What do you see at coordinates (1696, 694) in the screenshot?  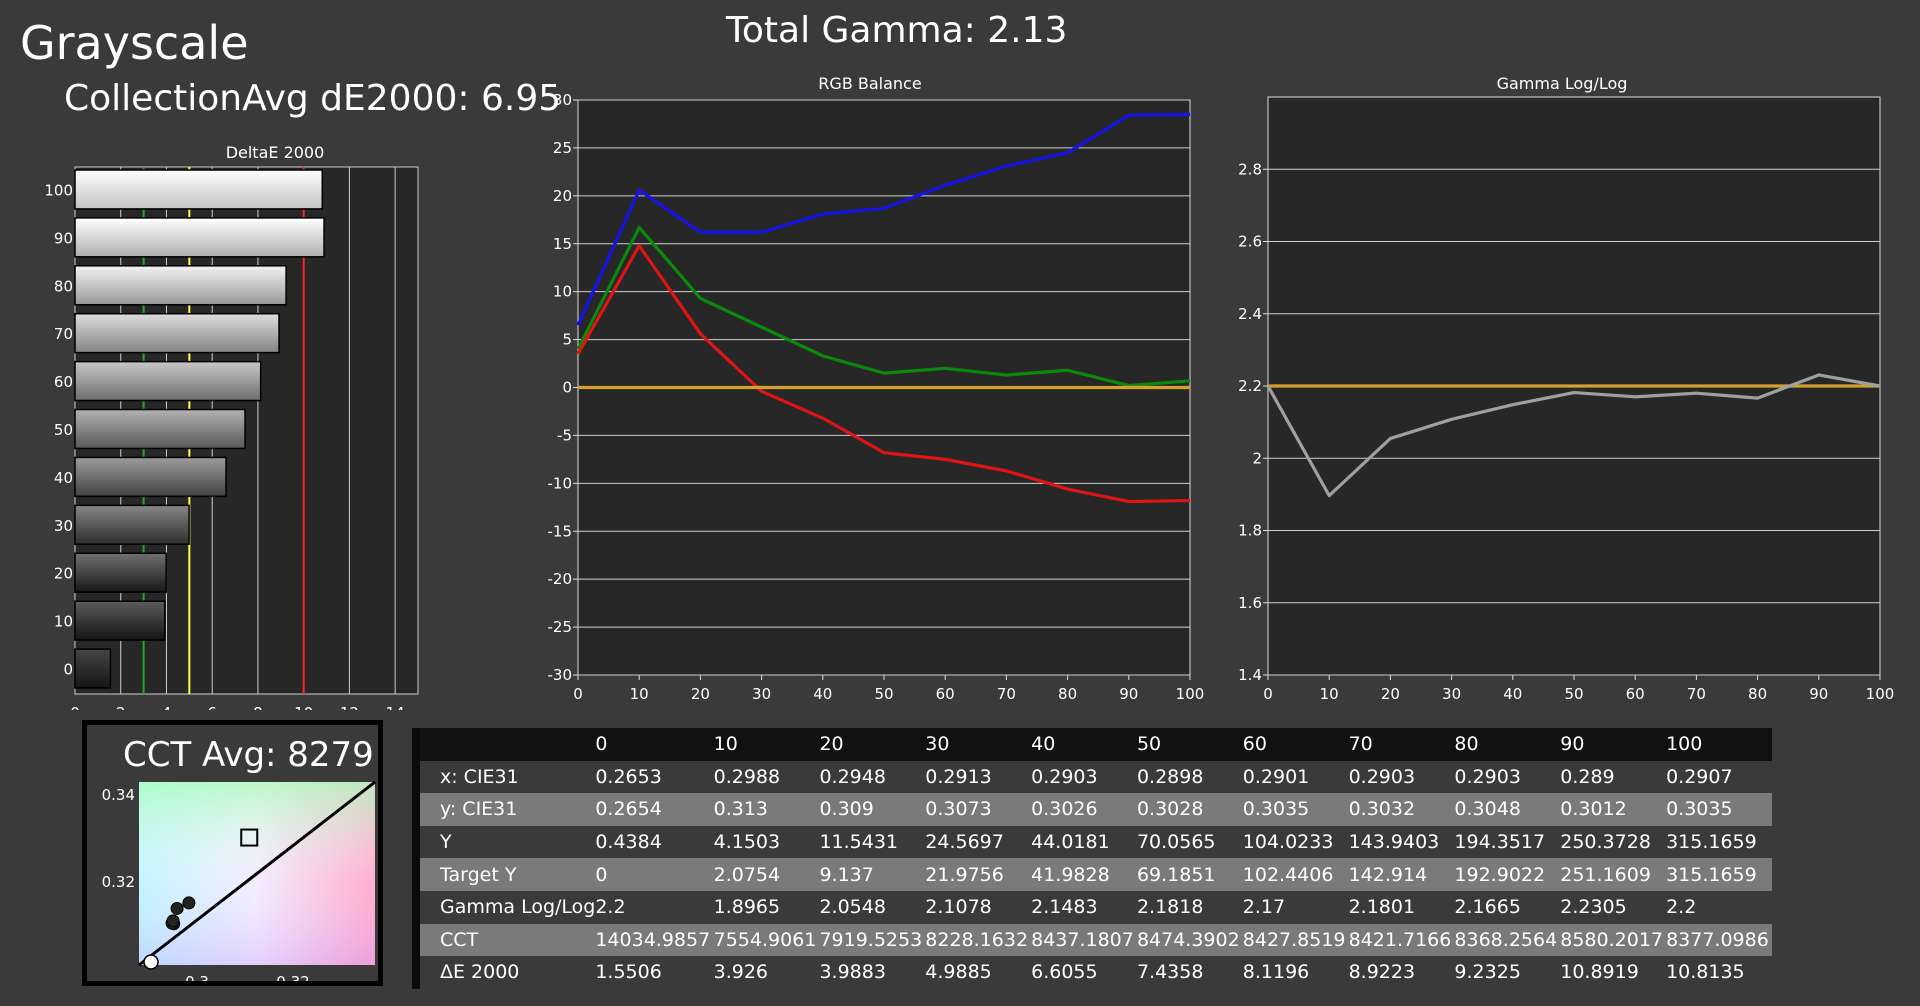 I see `gamma-x-tick: 70` at bounding box center [1696, 694].